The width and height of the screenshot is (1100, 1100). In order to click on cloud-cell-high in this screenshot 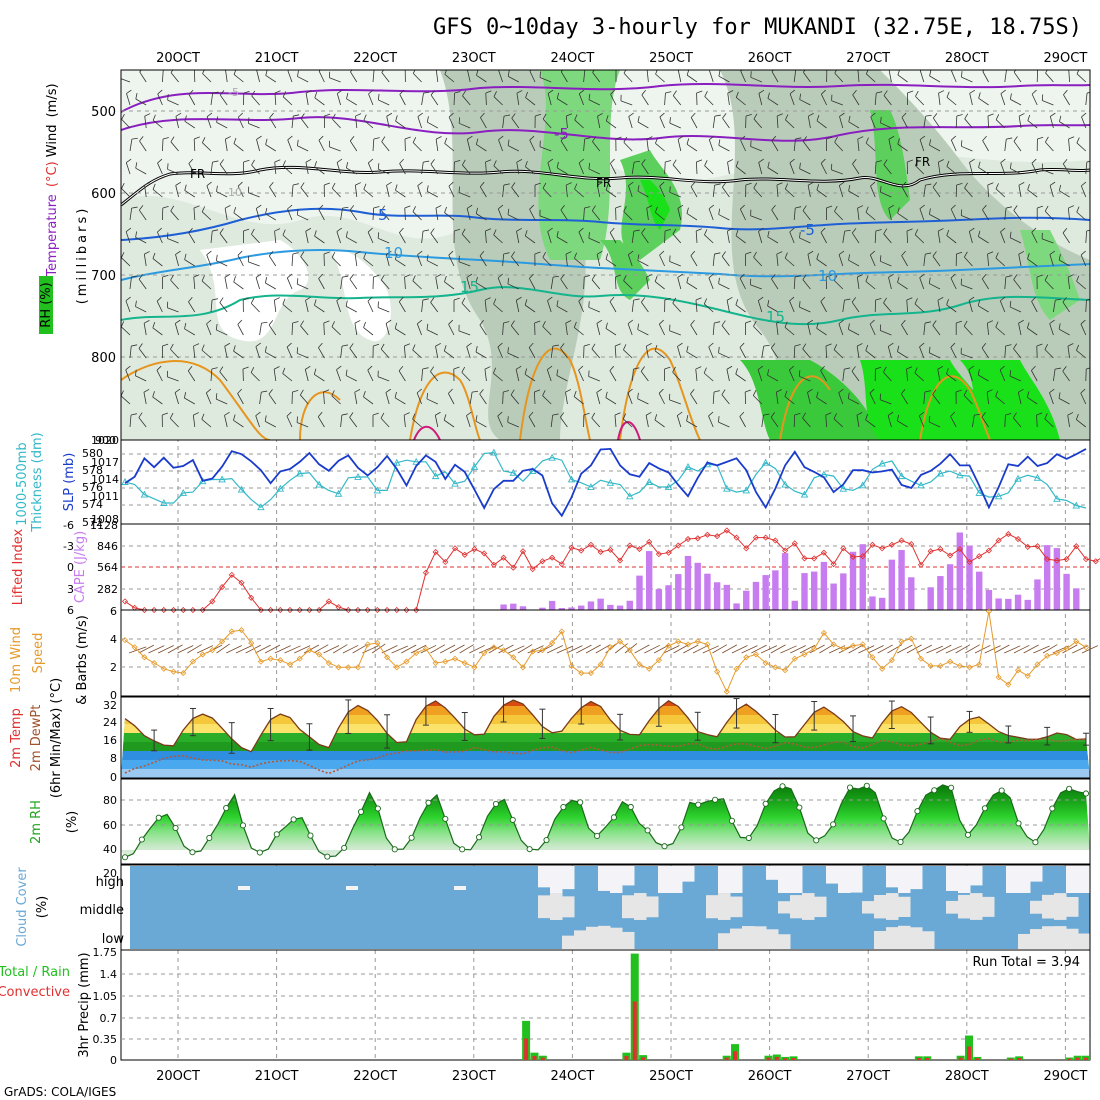, I will do `click(1036, 874)`.